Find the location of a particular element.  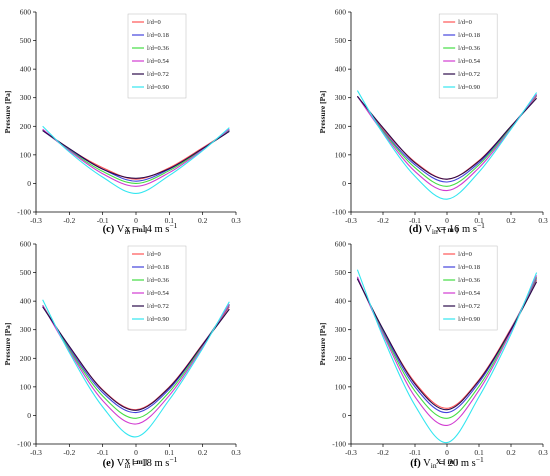

panel-caption: (c) Vin = 14 m s−1 is located at coordinates (140, 228).